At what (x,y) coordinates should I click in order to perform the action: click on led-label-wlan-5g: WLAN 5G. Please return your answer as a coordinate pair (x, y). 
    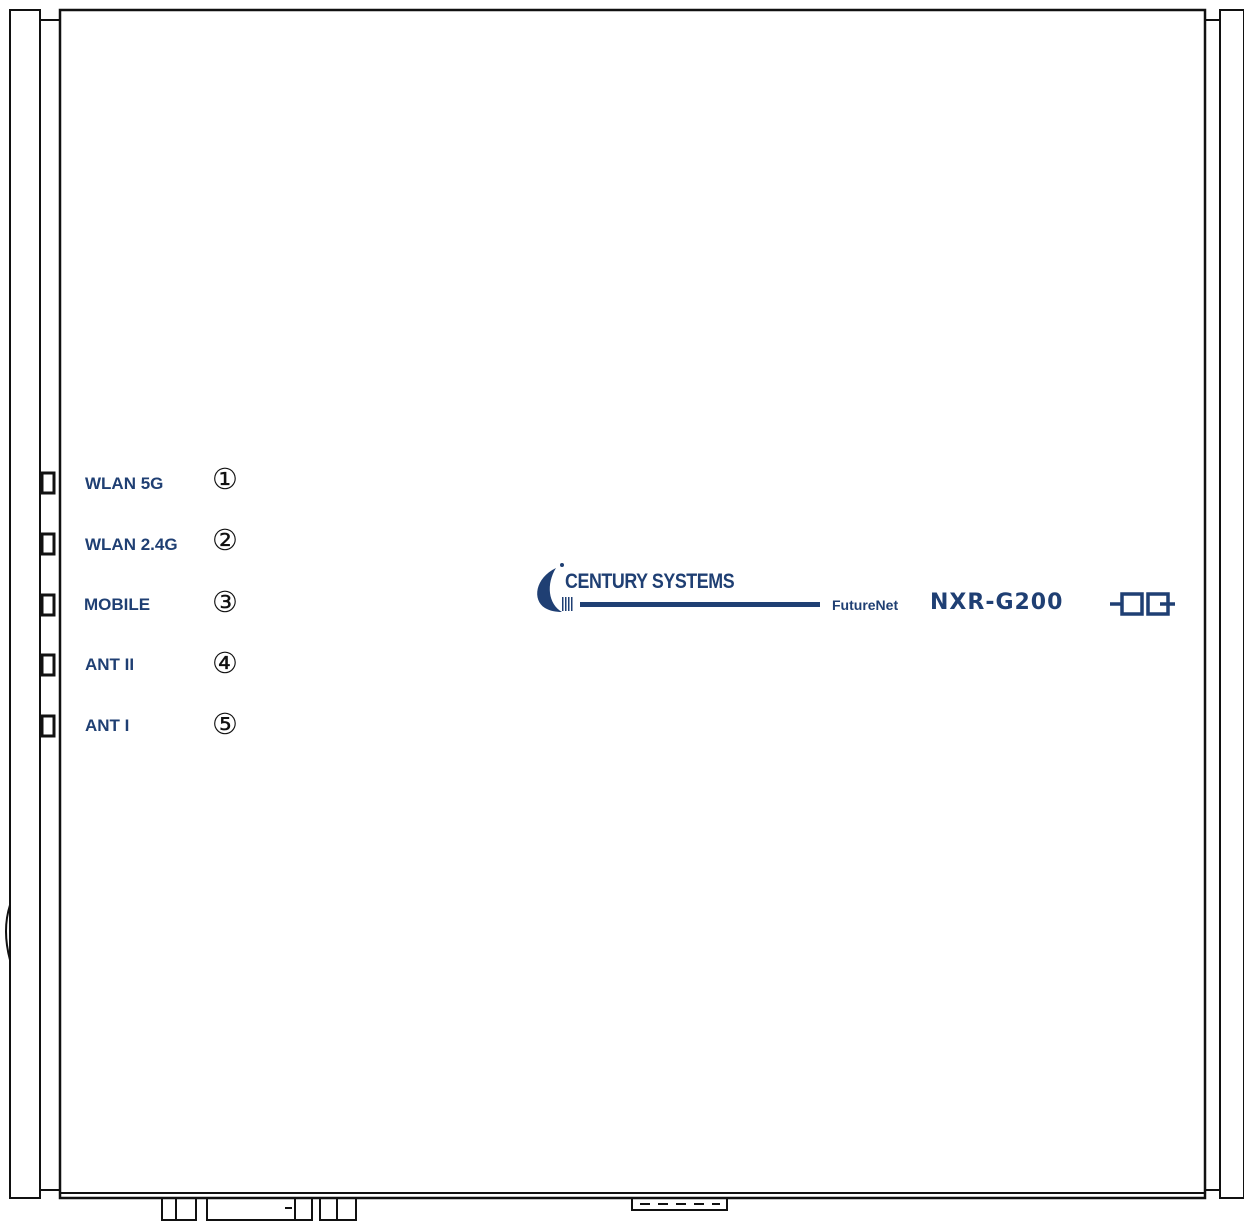
    Looking at the image, I should click on (124, 483).